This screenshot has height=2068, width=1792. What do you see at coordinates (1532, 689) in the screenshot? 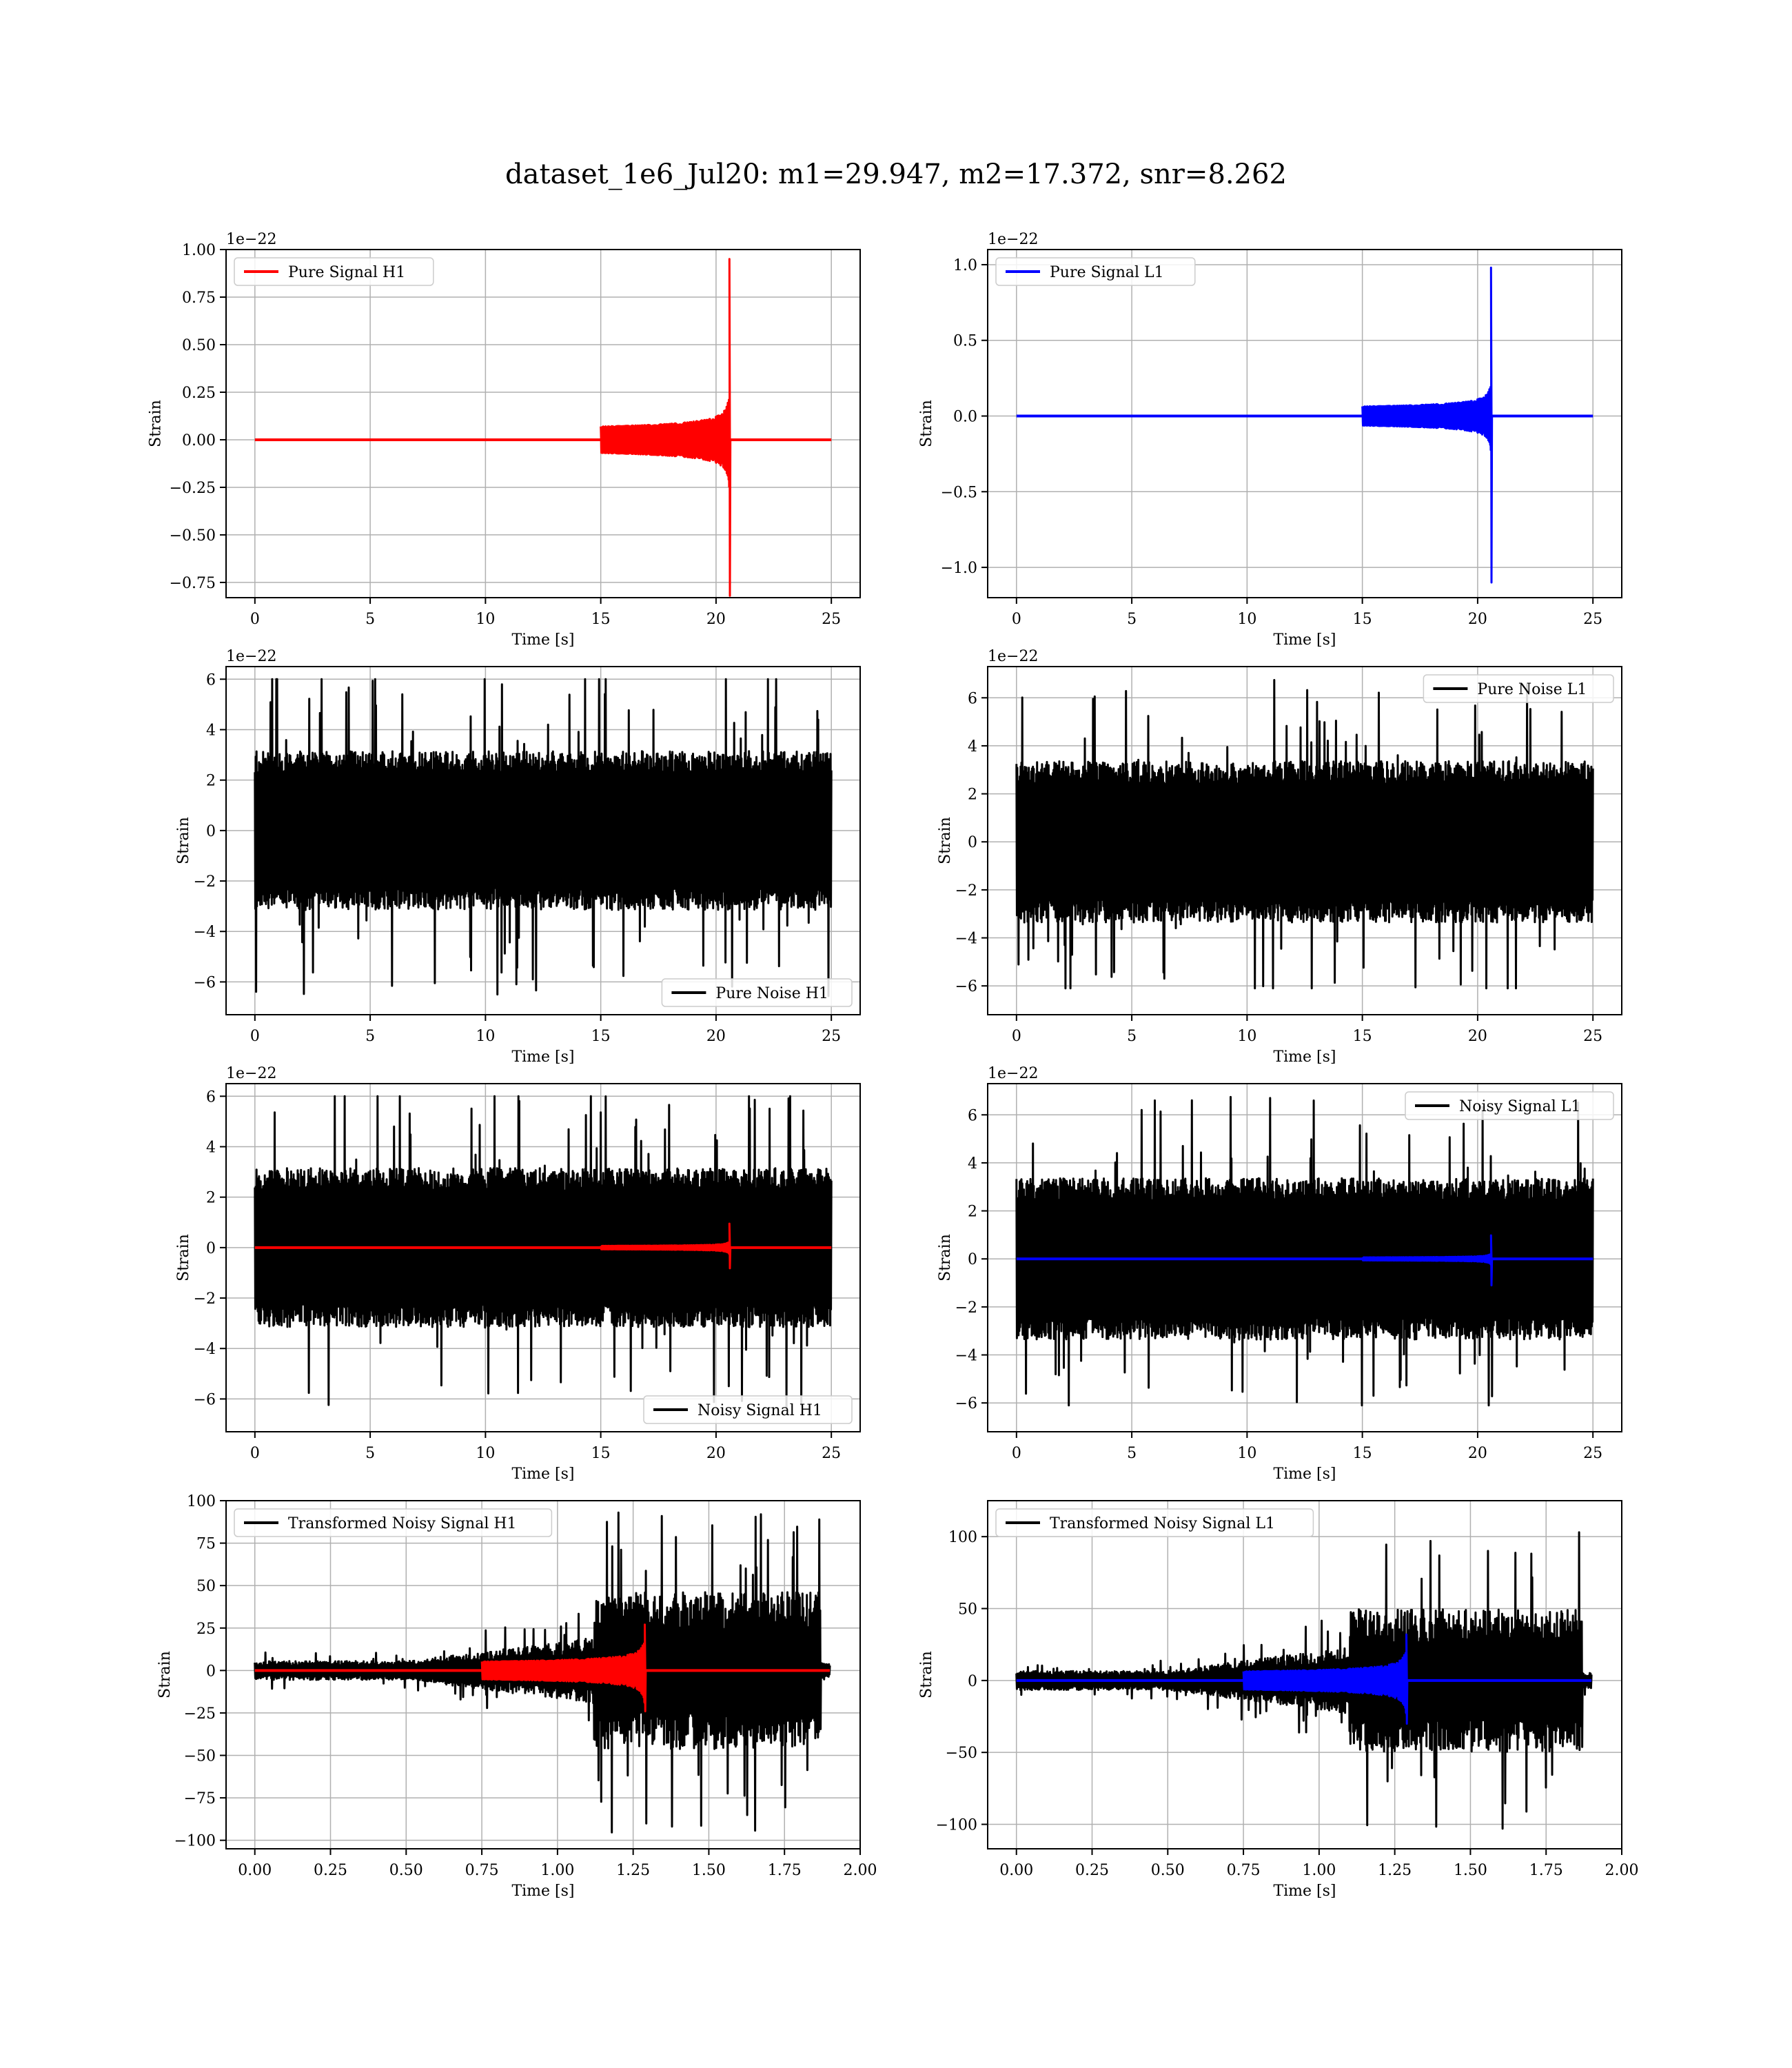
I see `legend-label: Pure Noise L1` at bounding box center [1532, 689].